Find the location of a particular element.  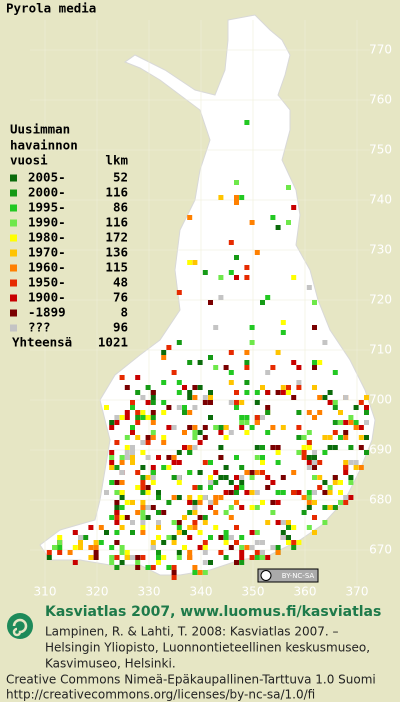

legend-label: 1950- is located at coordinates (47, 282).